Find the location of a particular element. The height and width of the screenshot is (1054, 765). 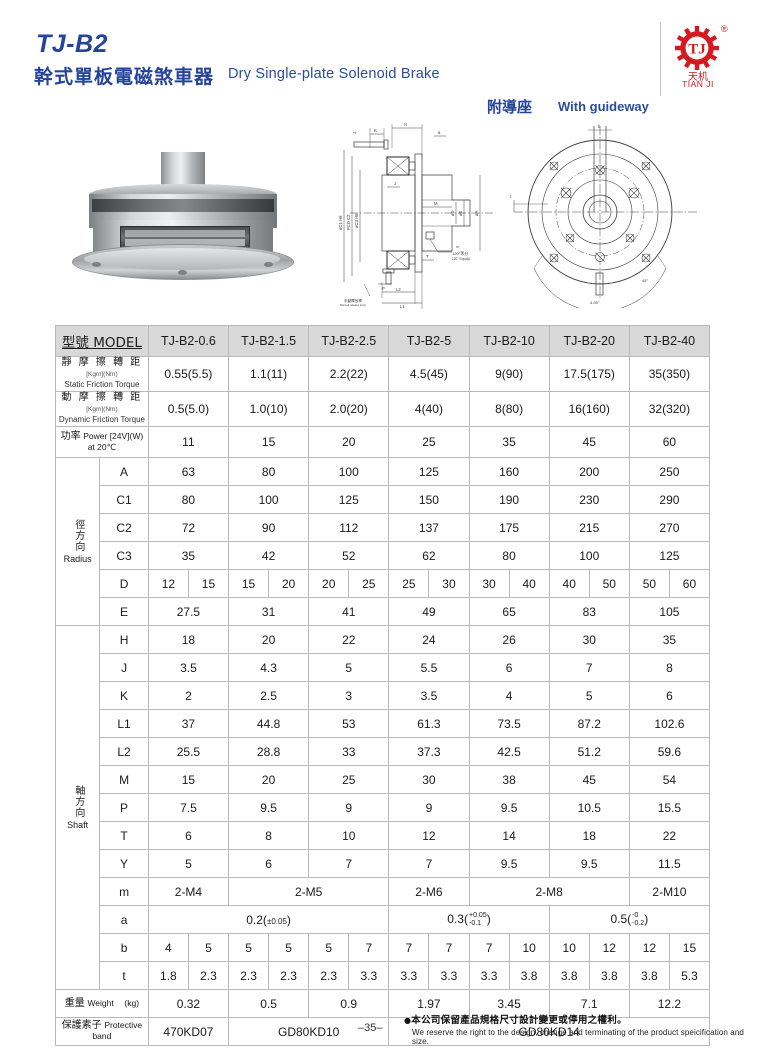

table-cell: 4.5(45) is located at coordinates (429, 374).